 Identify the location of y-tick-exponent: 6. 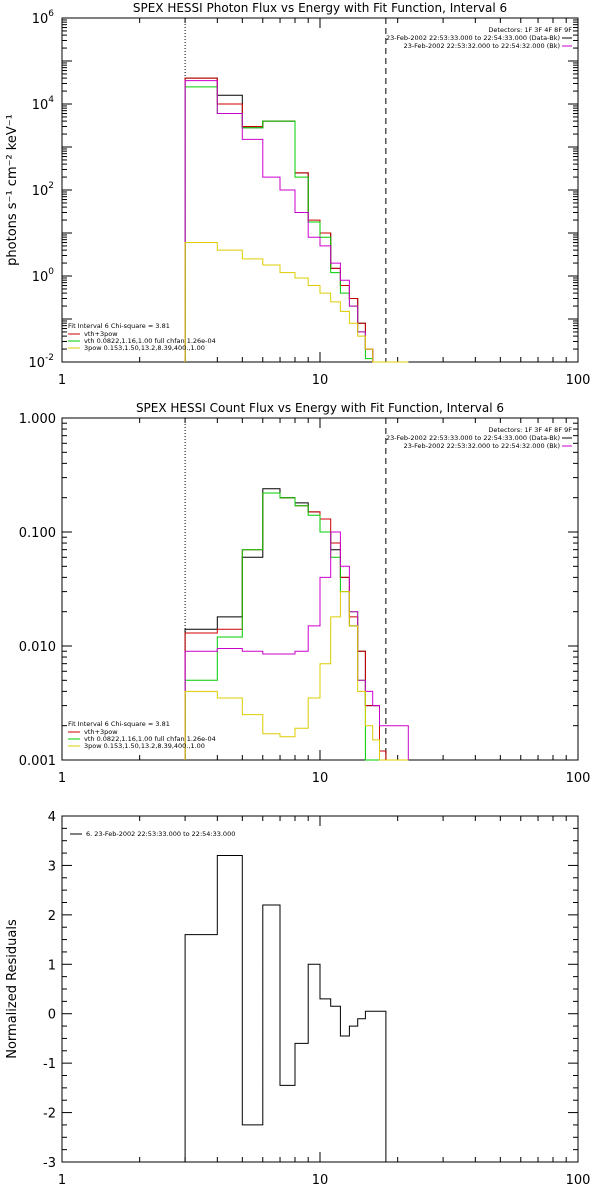
(51, 14).